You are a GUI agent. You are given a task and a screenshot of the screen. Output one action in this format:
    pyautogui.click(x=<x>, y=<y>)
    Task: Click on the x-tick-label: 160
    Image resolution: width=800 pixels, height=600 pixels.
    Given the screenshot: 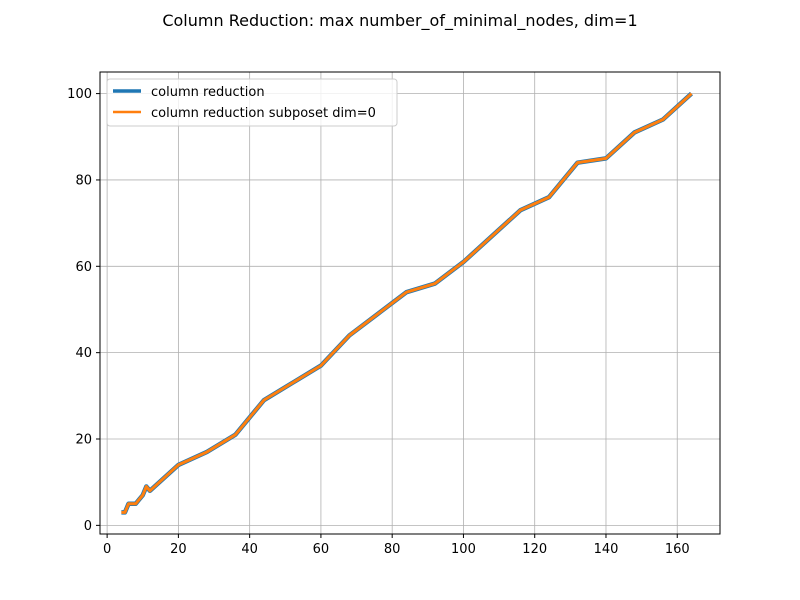 What is the action you would take?
    pyautogui.click(x=677, y=549)
    